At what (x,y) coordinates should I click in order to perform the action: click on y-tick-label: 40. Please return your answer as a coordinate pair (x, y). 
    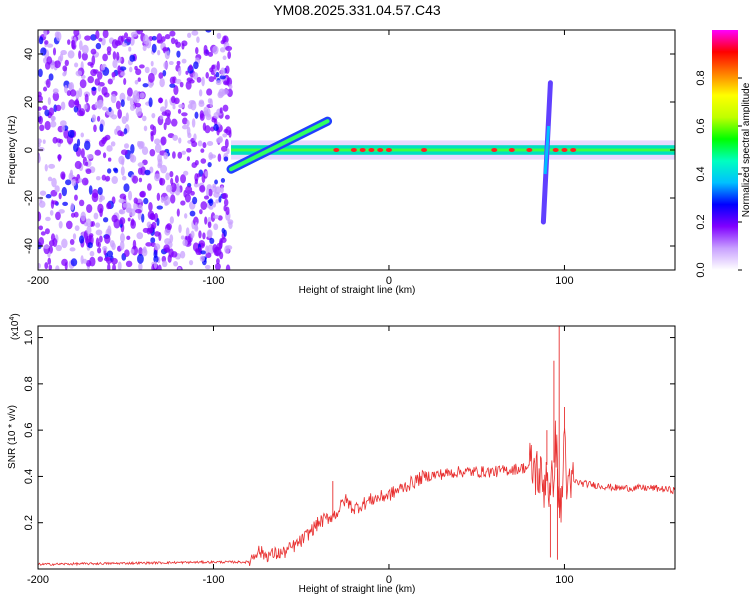
    Looking at the image, I should click on (29, 54).